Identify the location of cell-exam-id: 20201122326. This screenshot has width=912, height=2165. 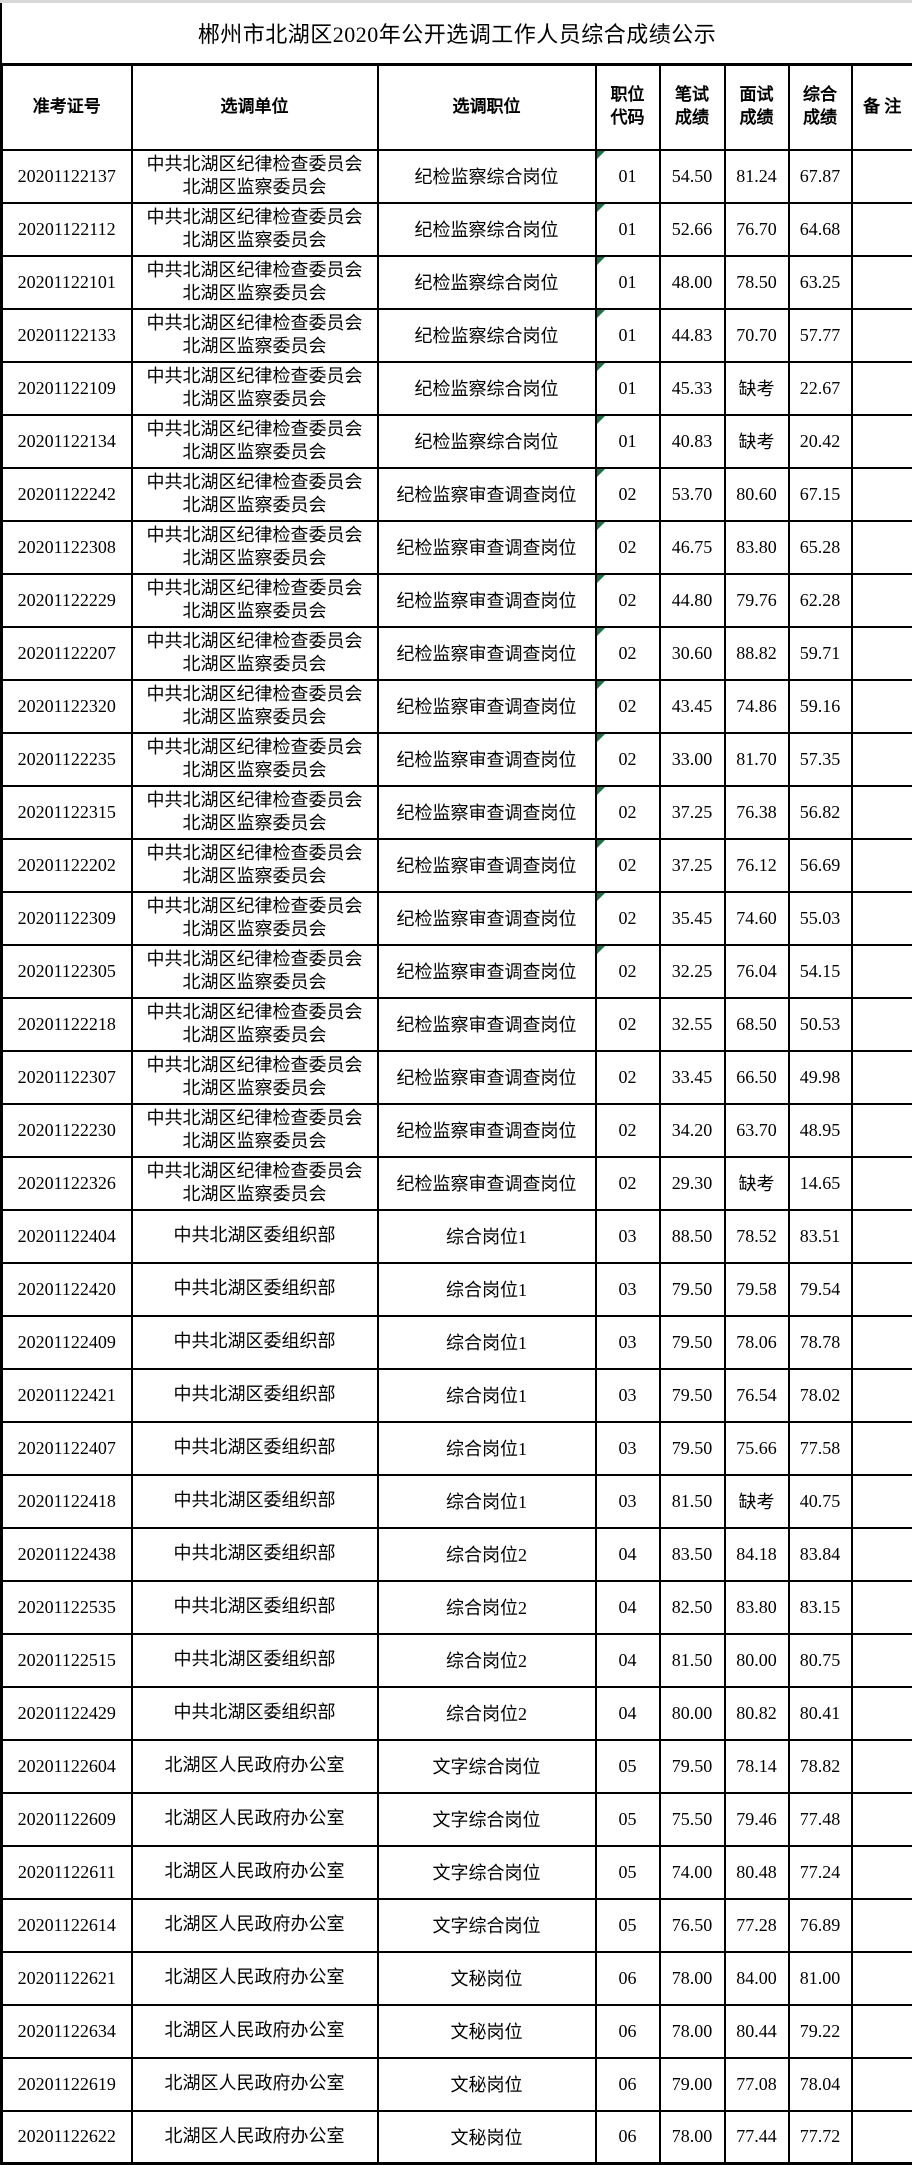
(66, 1183).